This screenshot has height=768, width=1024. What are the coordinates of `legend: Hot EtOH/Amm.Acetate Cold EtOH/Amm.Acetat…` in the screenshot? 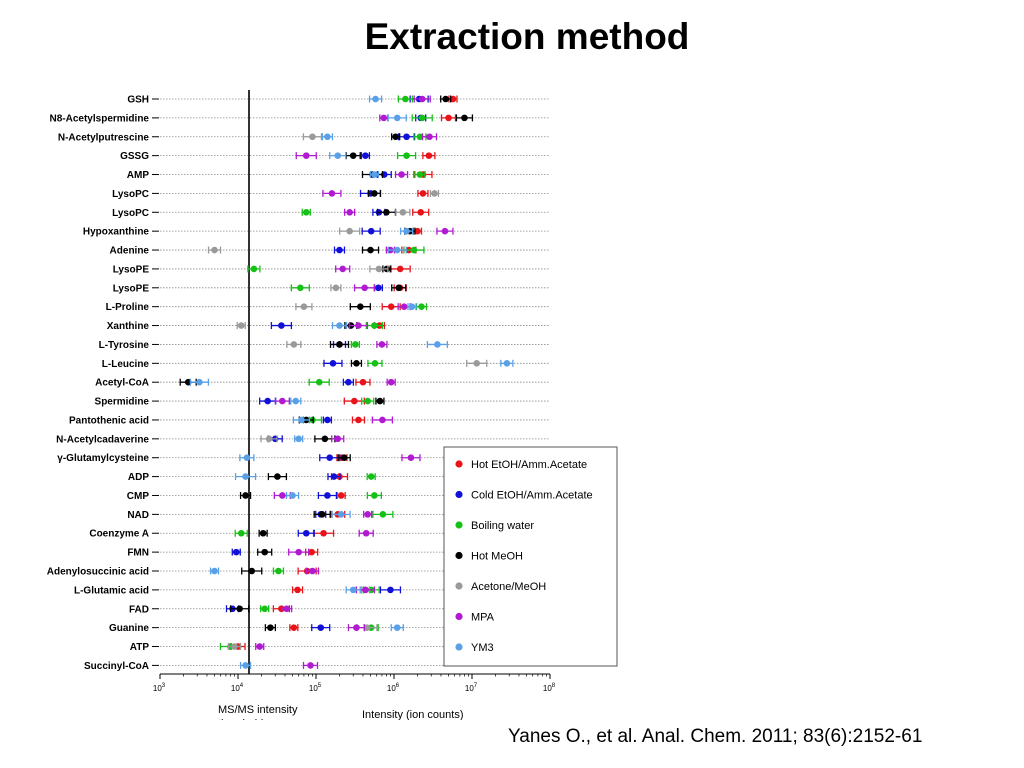 It's located at (530, 556).